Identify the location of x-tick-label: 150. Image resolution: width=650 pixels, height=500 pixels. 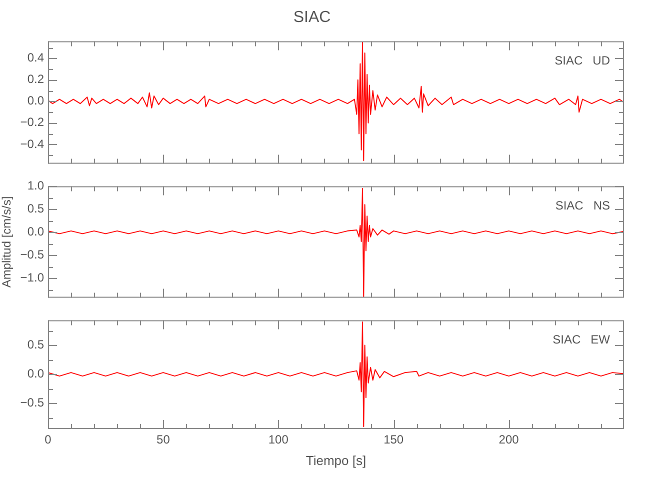
(394, 439).